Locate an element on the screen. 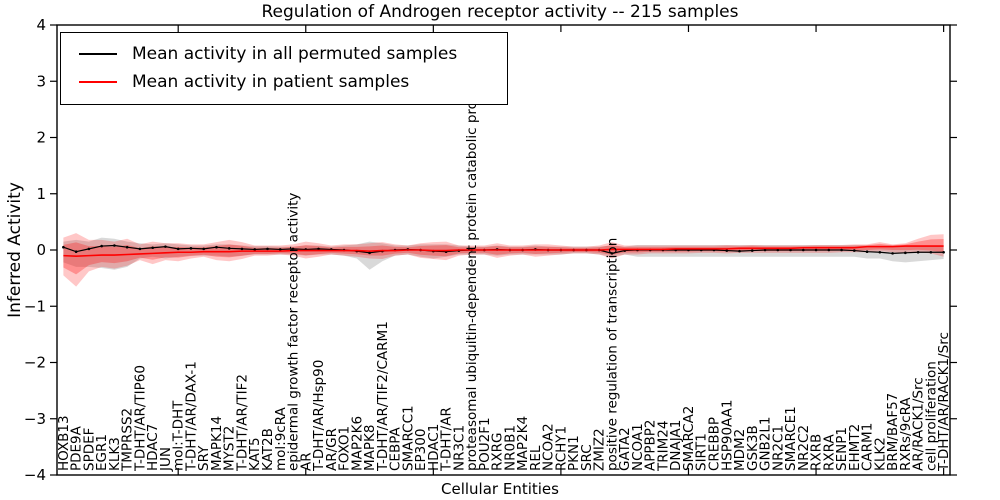  category-label: APPBP2 is located at coordinates (651, 445).